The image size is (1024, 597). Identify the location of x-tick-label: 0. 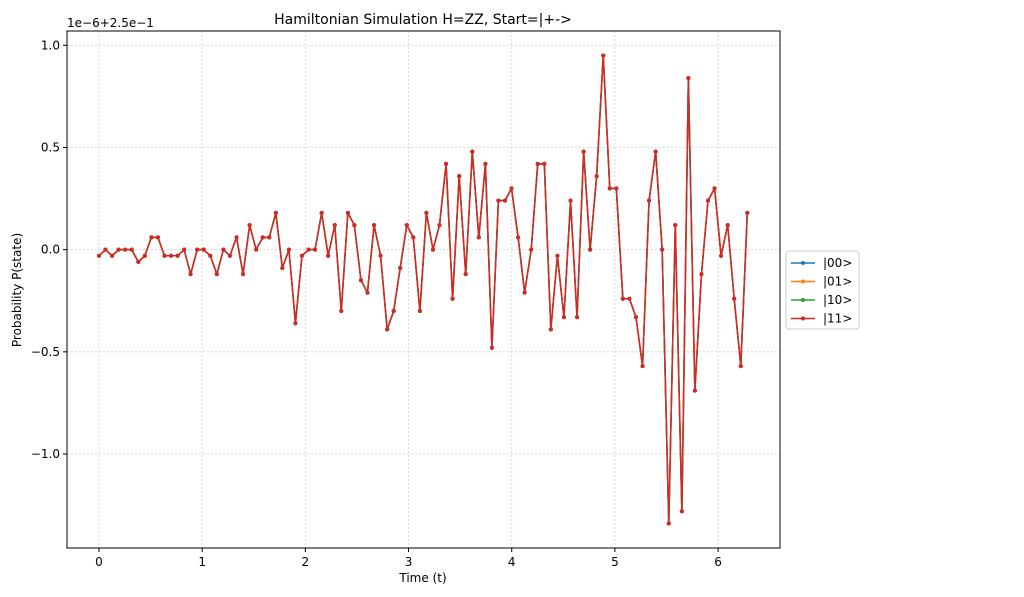
(99, 562).